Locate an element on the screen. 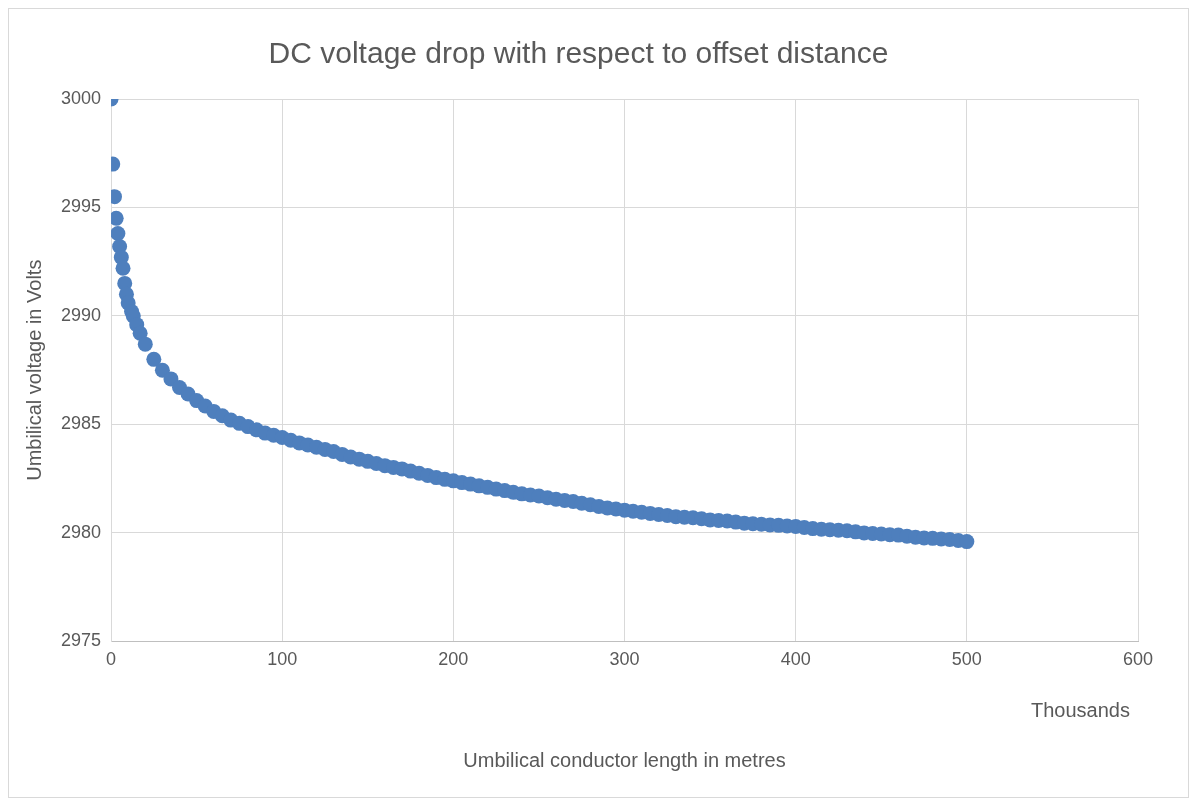 The image size is (1197, 806). y-tick-label: 3000 is located at coordinates (81, 97).